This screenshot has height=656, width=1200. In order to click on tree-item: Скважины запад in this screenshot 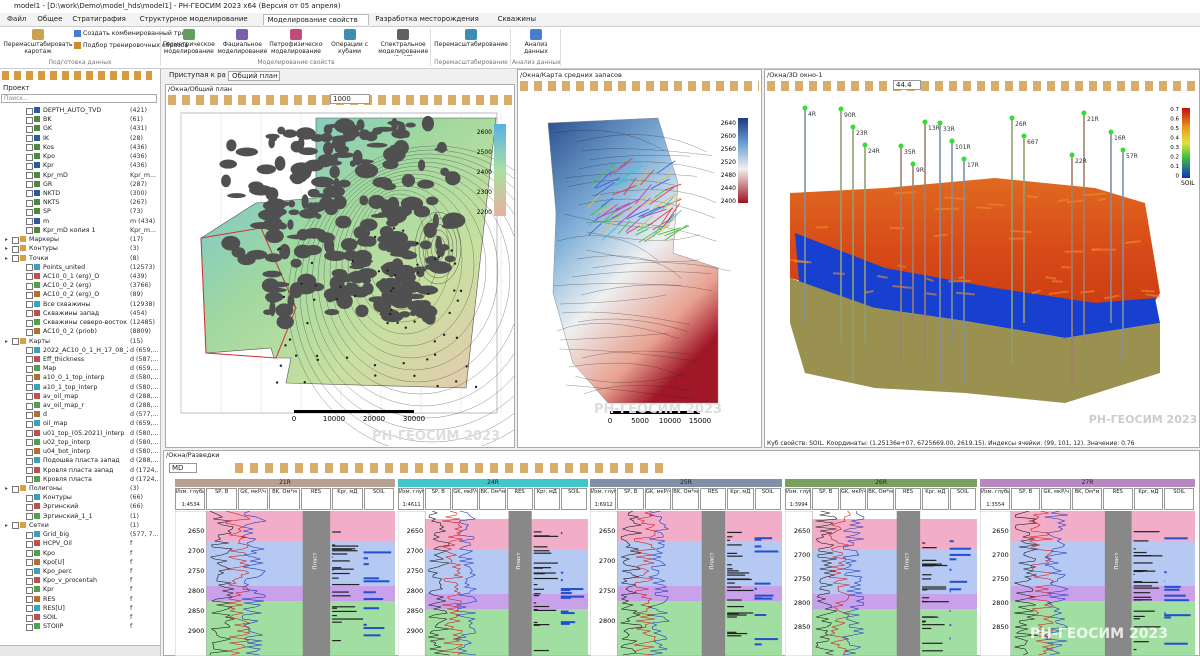, I will do `click(71, 313)`.